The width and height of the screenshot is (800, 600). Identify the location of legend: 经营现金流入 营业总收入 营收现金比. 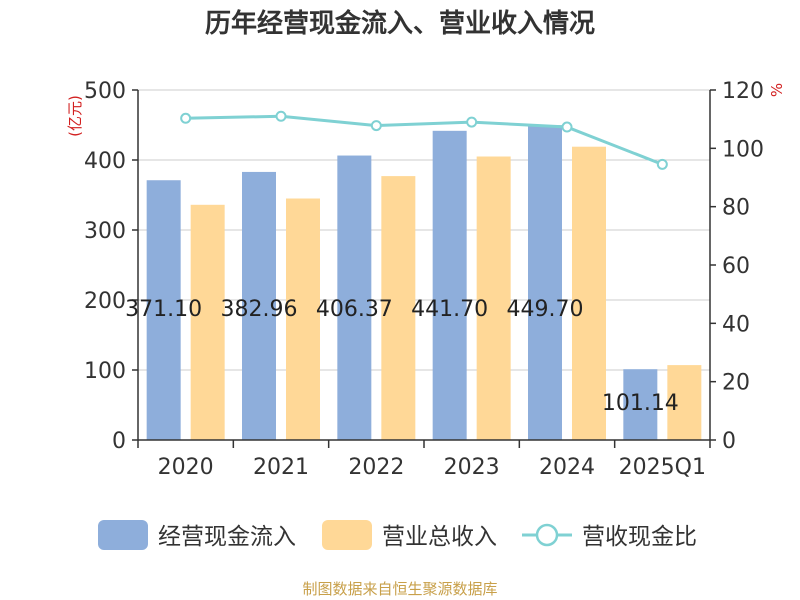
(397, 535).